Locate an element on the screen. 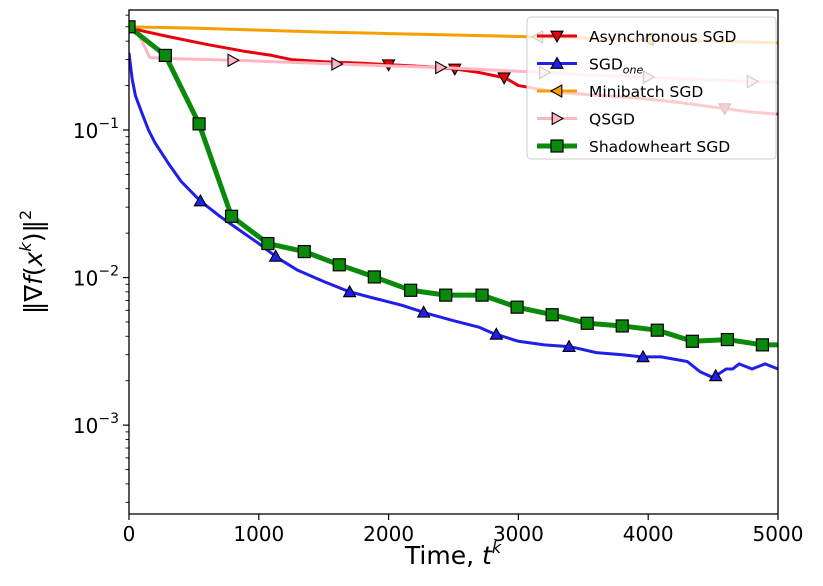 The image size is (823, 586). legend-label-4: Shadowheart SGD is located at coordinates (659, 147).